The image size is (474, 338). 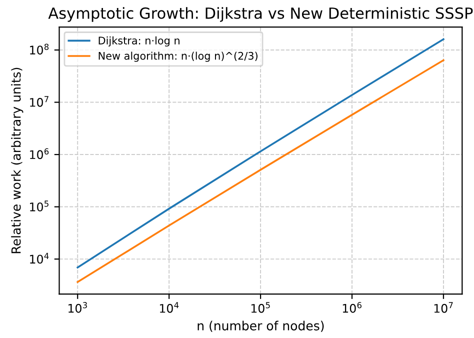 What do you see at coordinates (39, 258) in the screenshot?
I see `y-tick-label: 10$^{4}$` at bounding box center [39, 258].